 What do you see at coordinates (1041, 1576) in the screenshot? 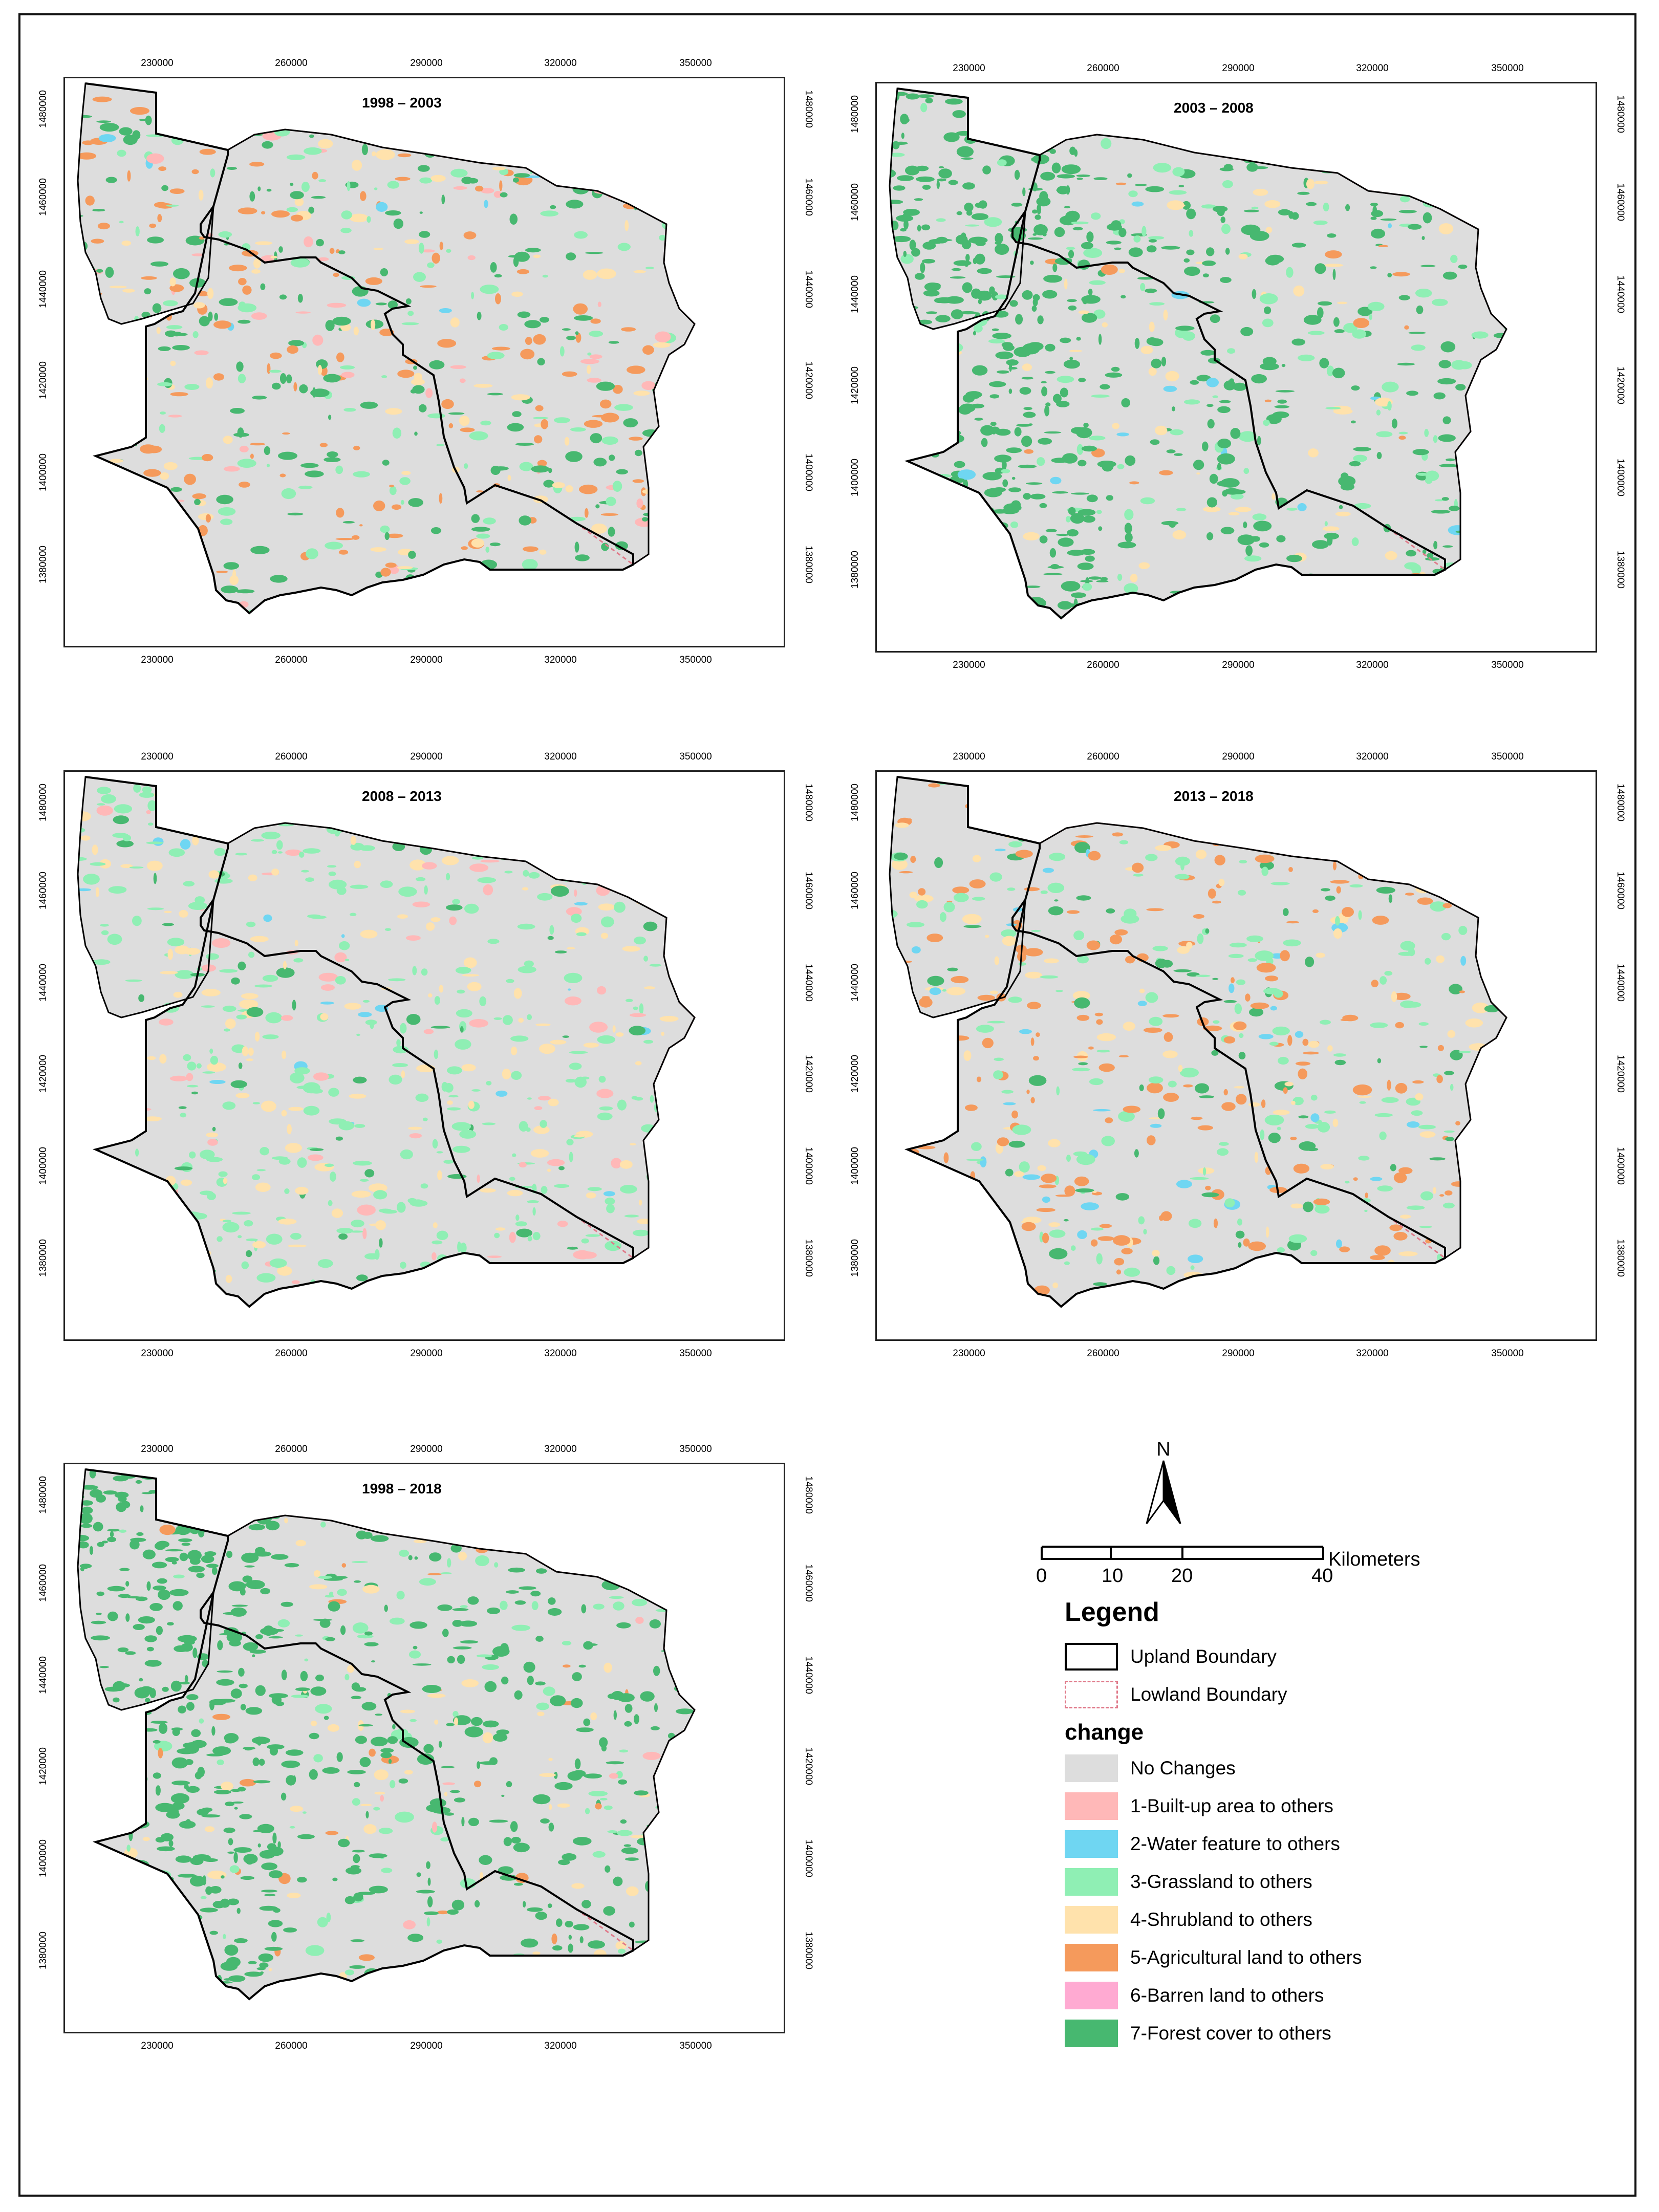
I see `scale-label-0: 0` at bounding box center [1041, 1576].